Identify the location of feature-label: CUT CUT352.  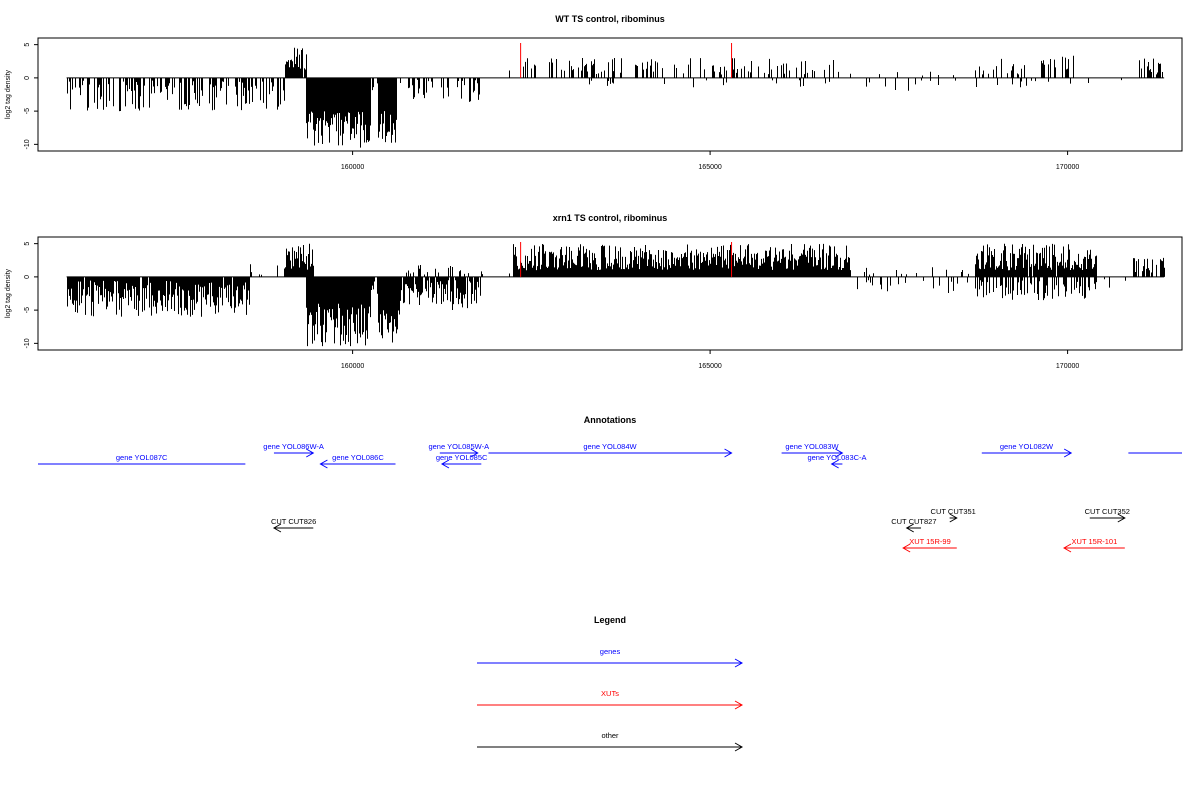
(1107, 511).